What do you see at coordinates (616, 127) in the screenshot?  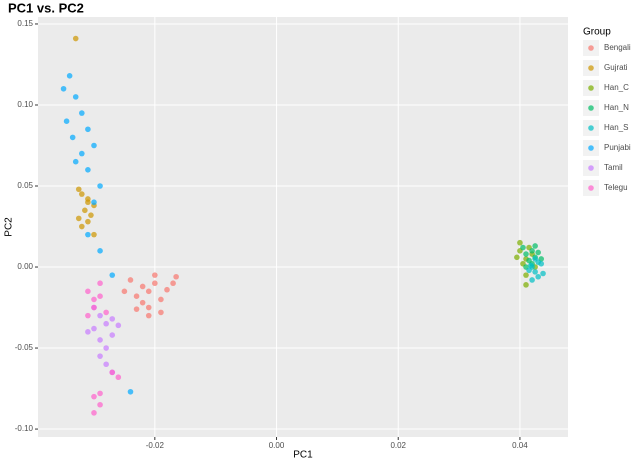 I see `legend-label: Han_S` at bounding box center [616, 127].